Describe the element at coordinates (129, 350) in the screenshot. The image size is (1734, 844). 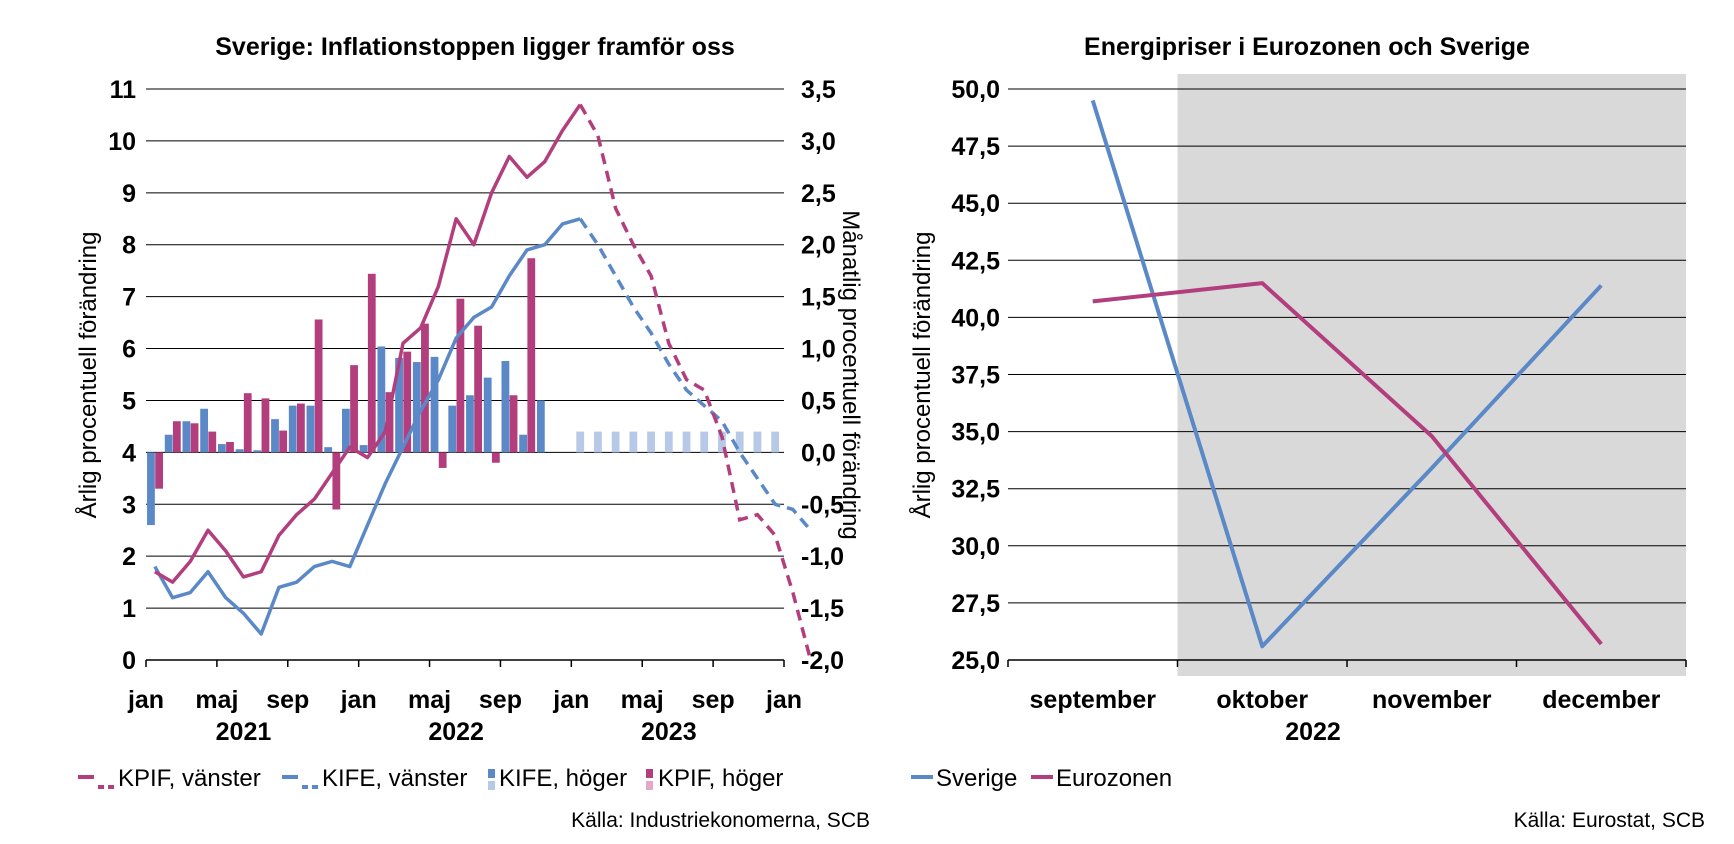
I see `left-y-tick-label: 6` at that location.